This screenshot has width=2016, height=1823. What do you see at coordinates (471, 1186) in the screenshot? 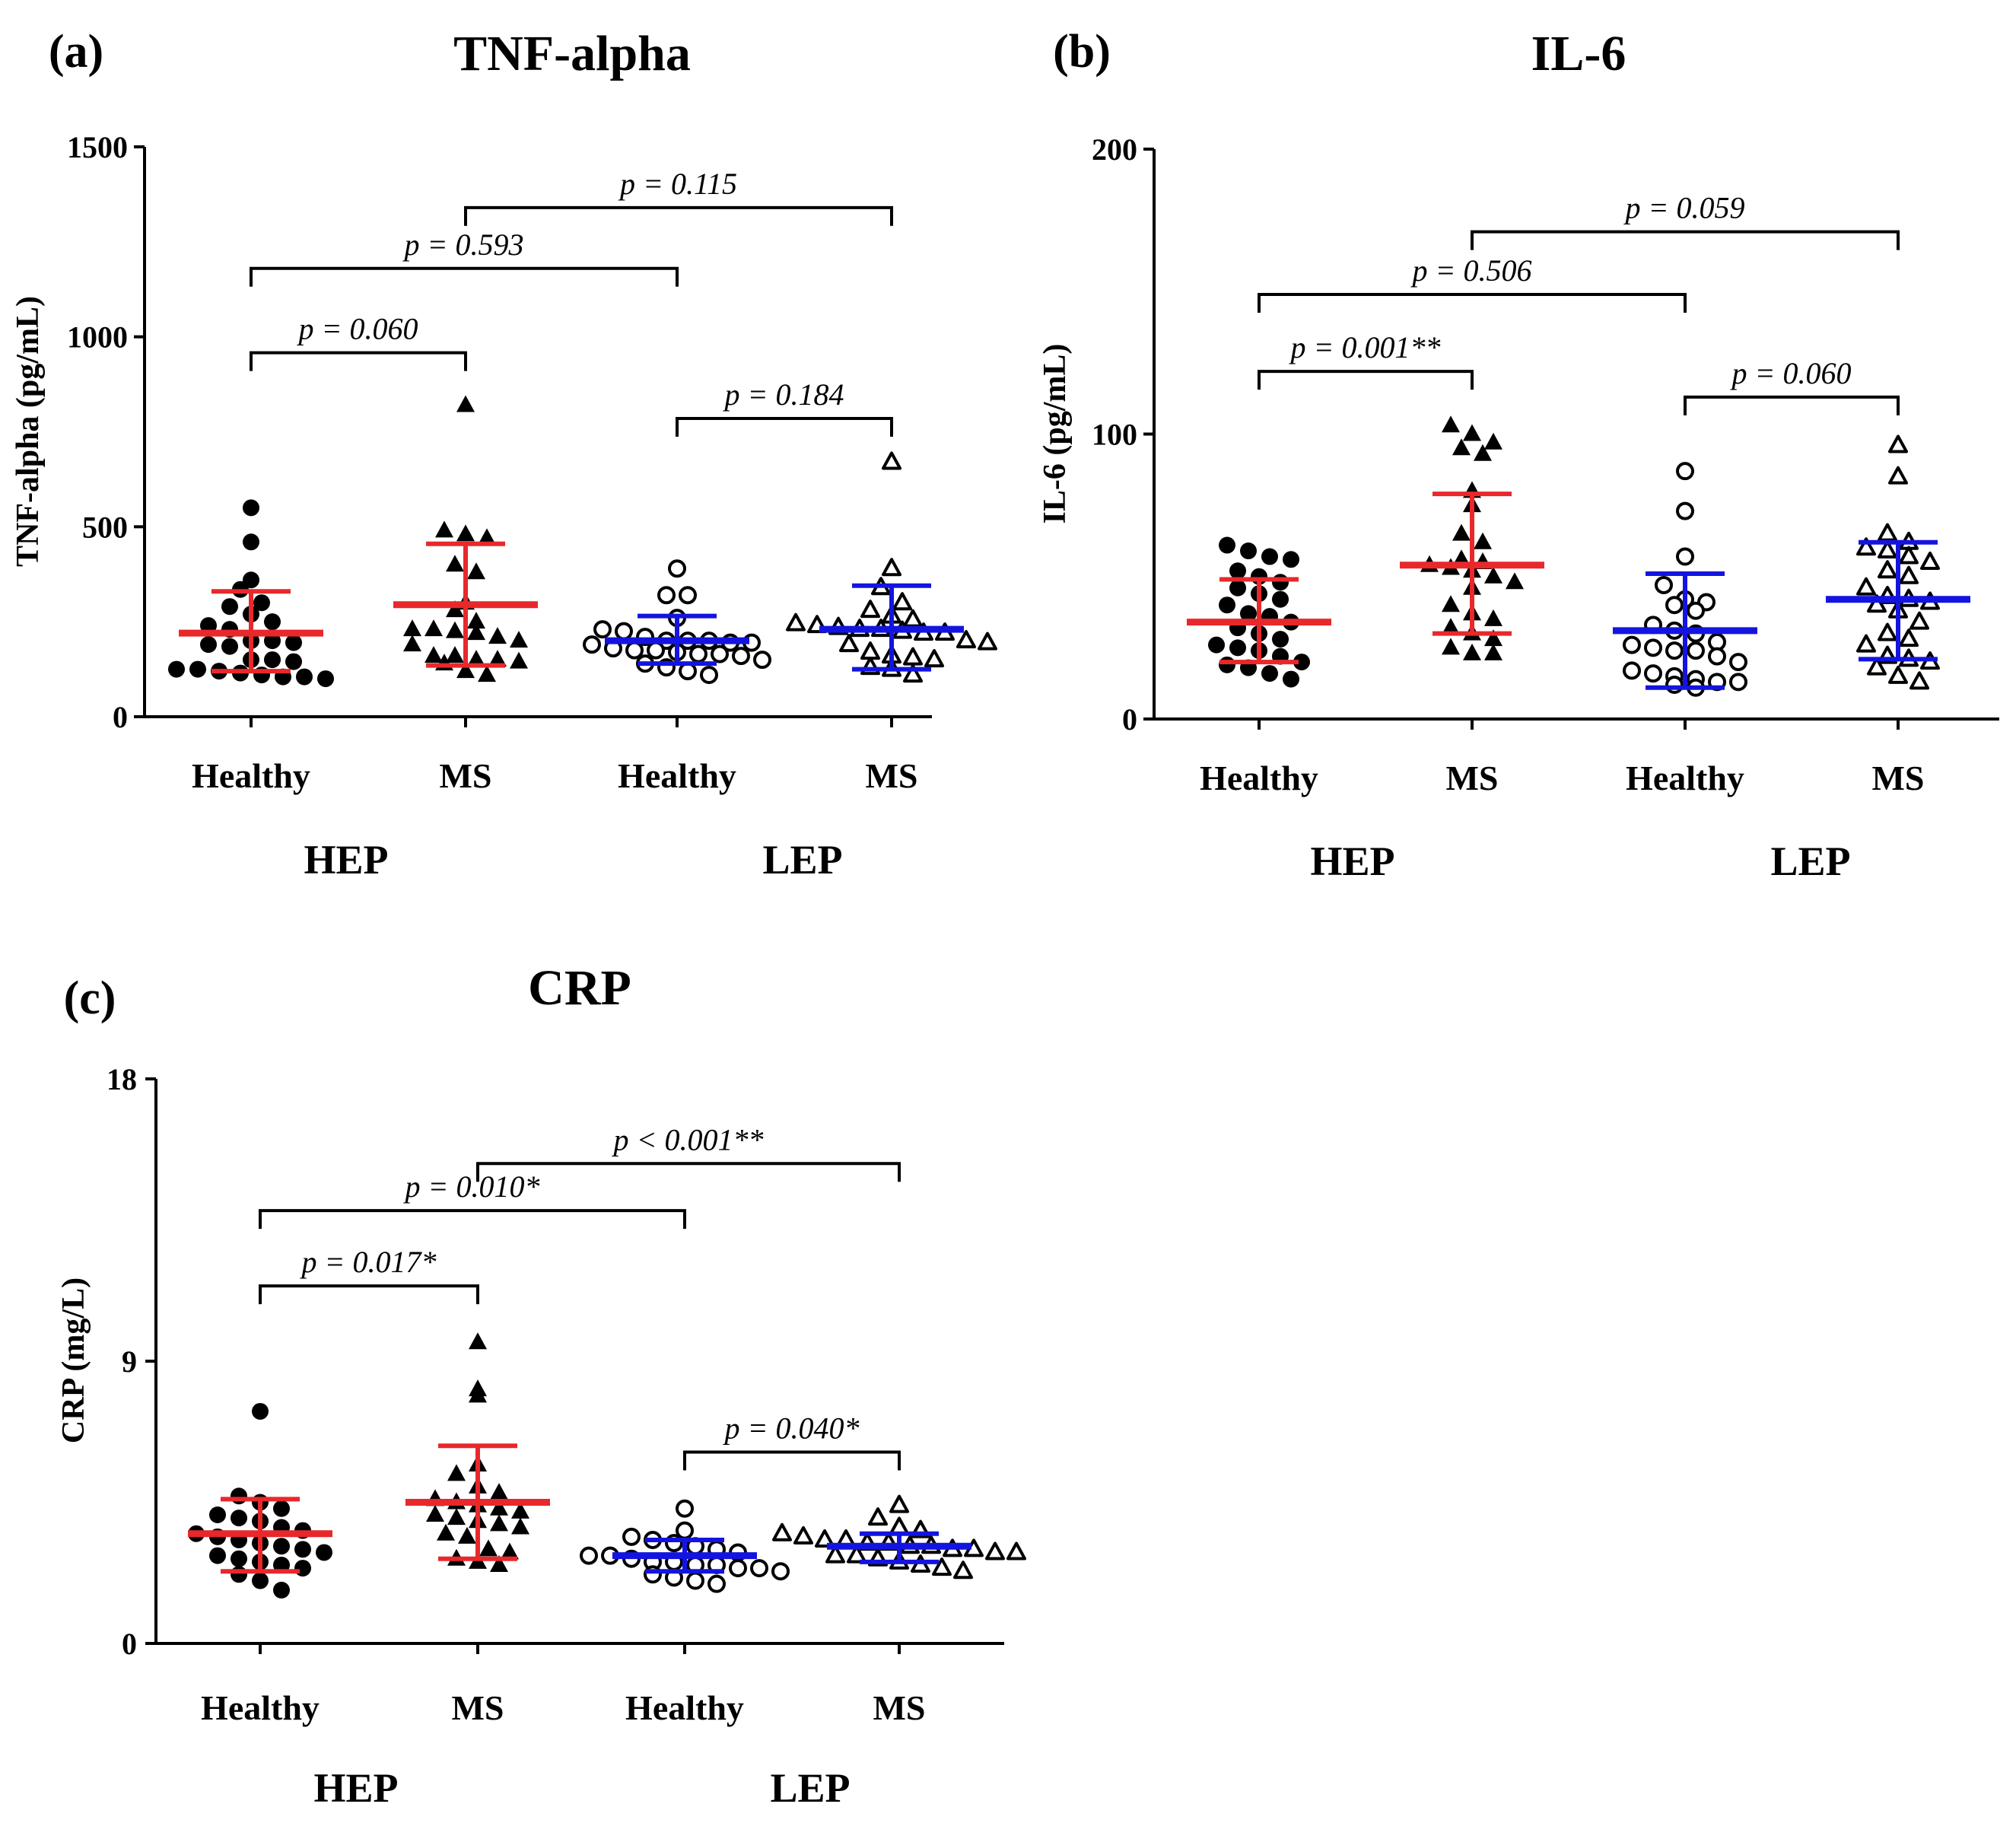
I see `p-value-label: p = 0.010*` at bounding box center [471, 1186].